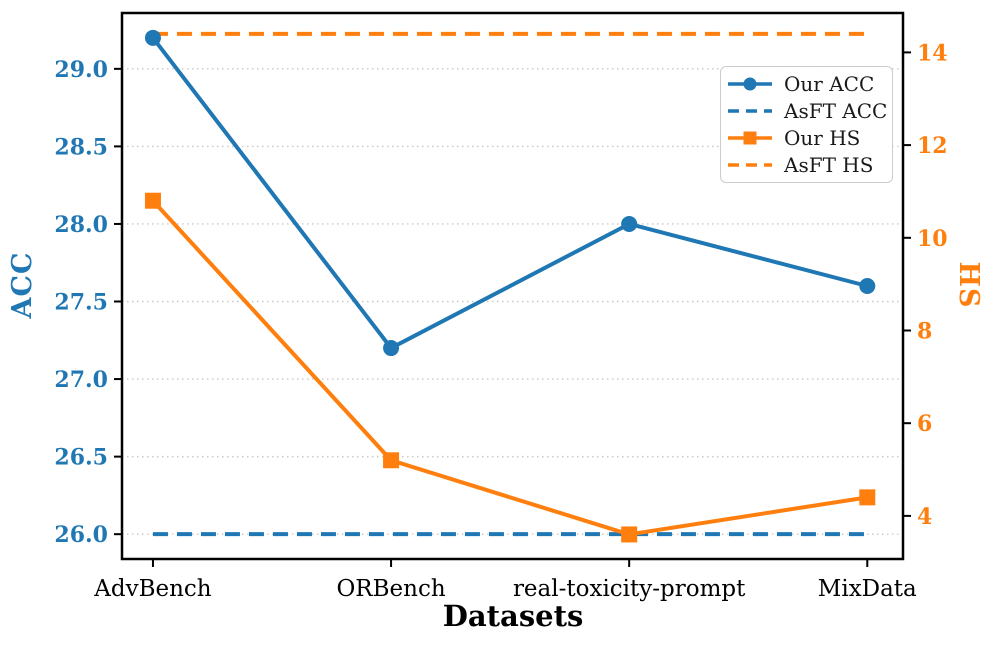  I want to click on right-axis-title: HS, so click(968, 285).